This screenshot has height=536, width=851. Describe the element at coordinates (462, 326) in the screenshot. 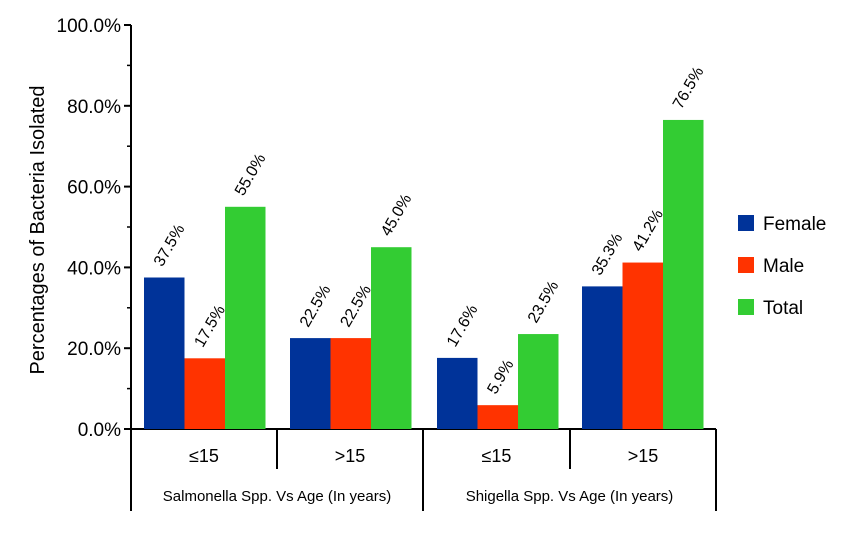

I see `data-label: 17.6%` at that location.